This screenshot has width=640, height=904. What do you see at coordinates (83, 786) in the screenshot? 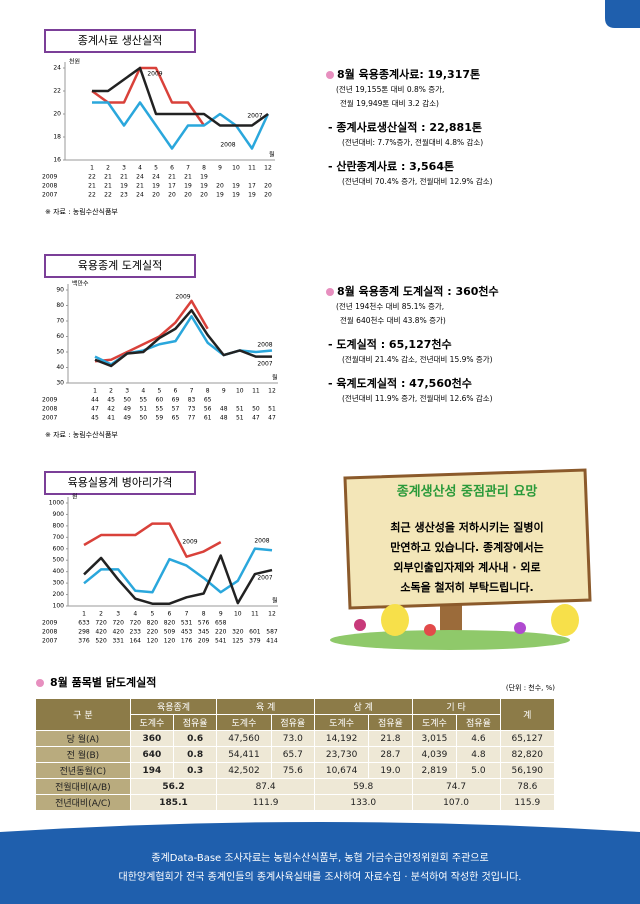
I see `table-cell: 전월대비(A/B)` at bounding box center [83, 786].